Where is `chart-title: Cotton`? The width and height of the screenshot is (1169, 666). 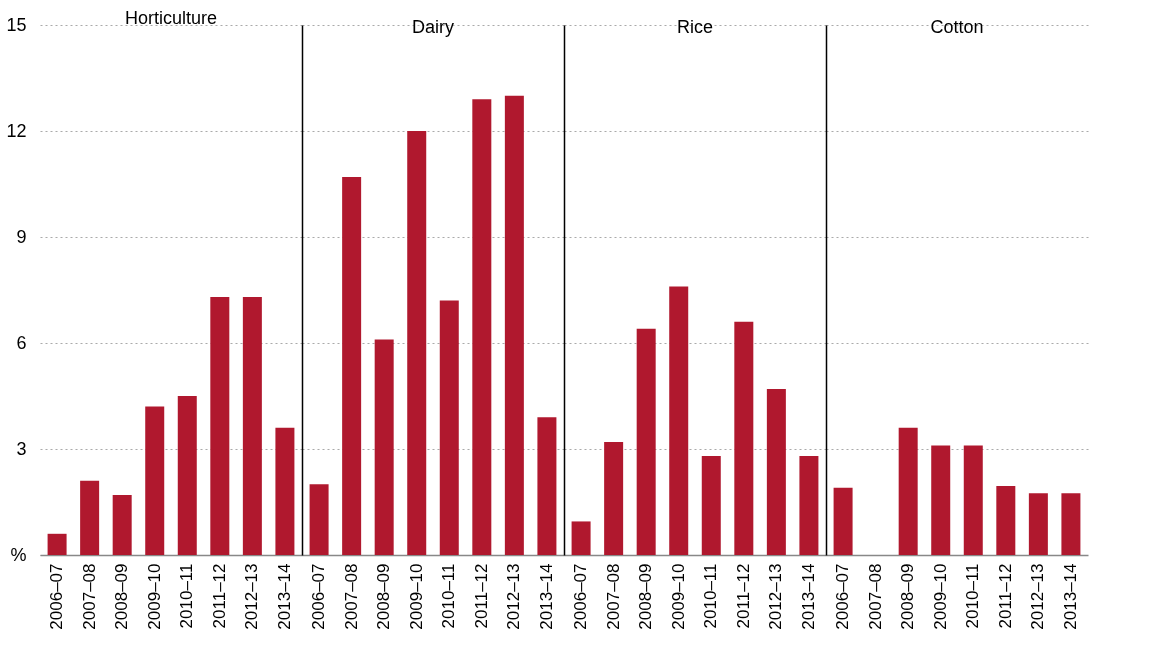 chart-title: Cotton is located at coordinates (957, 27).